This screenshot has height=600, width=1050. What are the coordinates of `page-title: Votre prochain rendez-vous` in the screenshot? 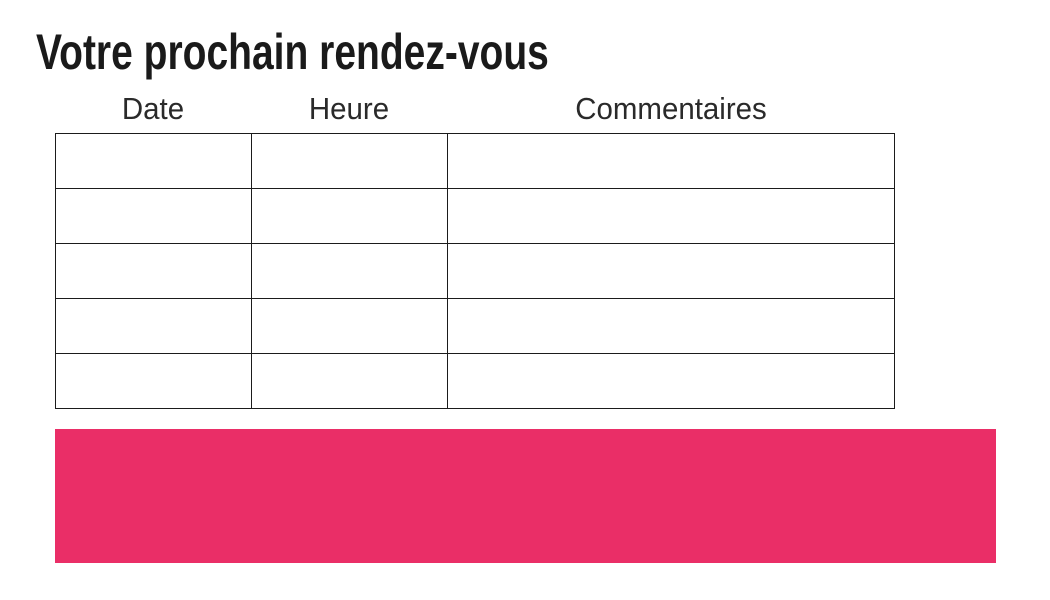 It's located at (292, 52).